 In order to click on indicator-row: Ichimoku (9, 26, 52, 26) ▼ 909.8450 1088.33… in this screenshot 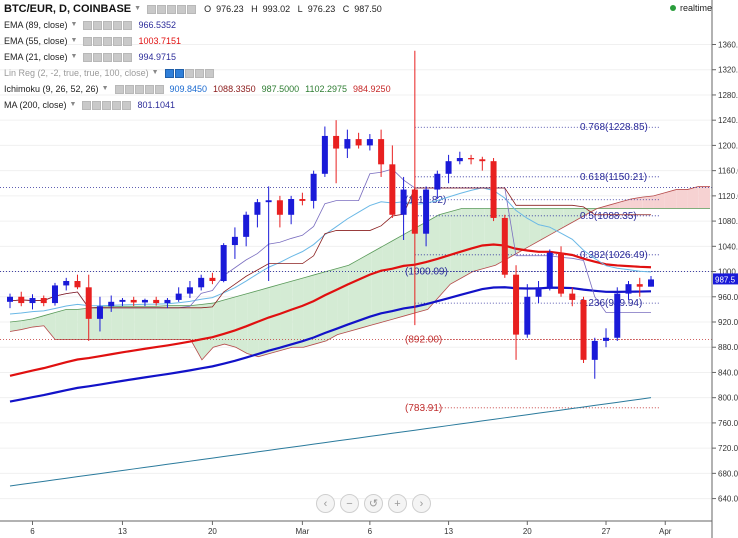, I will do `click(200, 89)`.